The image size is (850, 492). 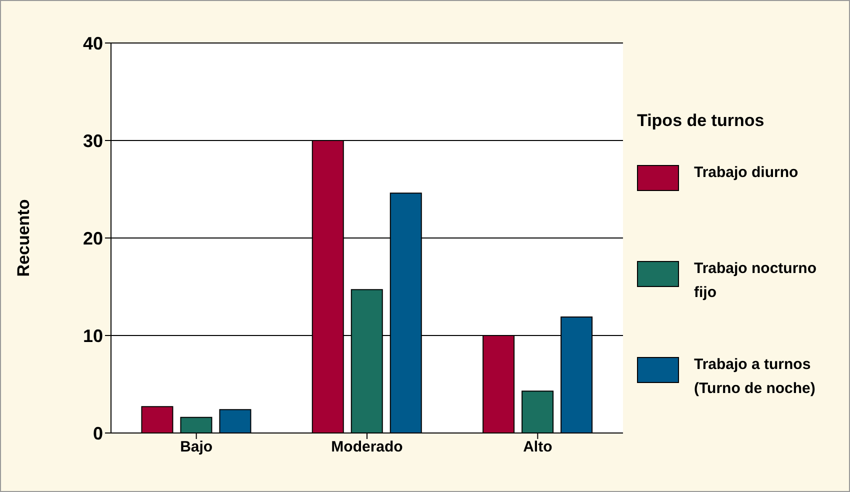 I want to click on y-tick-label: 40, so click(x=92, y=43).